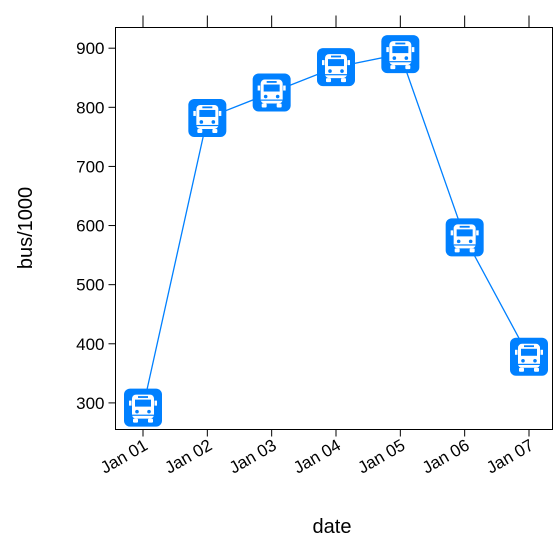 The width and height of the screenshot is (553, 541). I want to click on x-tick-label: Jan 04, so click(317, 457).